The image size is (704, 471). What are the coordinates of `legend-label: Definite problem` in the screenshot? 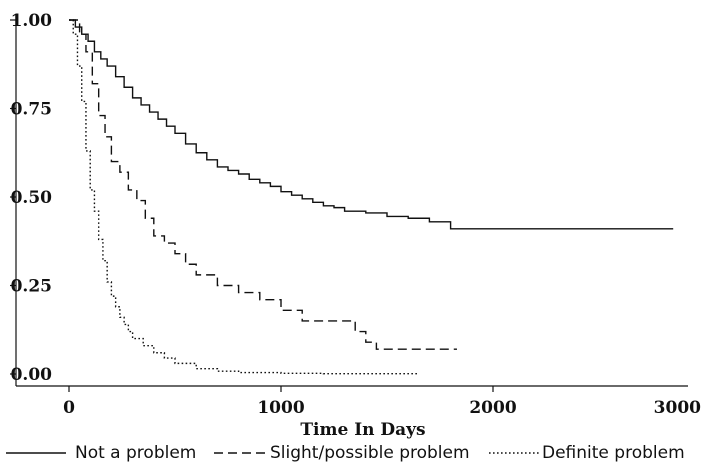 It's located at (613, 453).